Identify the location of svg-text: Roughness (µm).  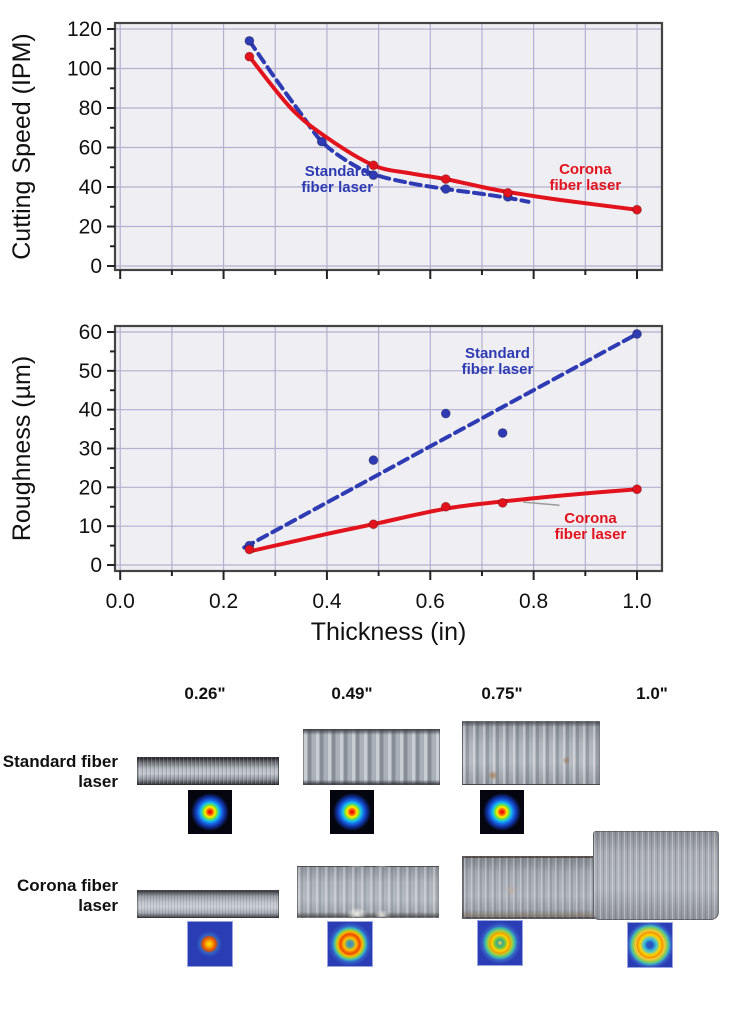
(22, 448).